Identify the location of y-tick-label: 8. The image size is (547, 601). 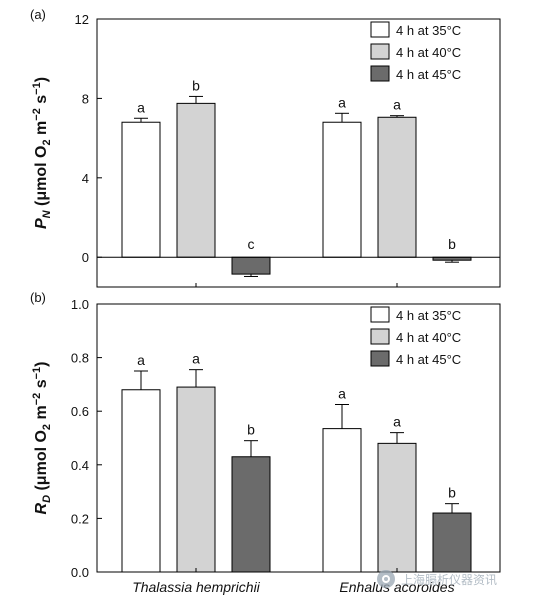
(85, 98).